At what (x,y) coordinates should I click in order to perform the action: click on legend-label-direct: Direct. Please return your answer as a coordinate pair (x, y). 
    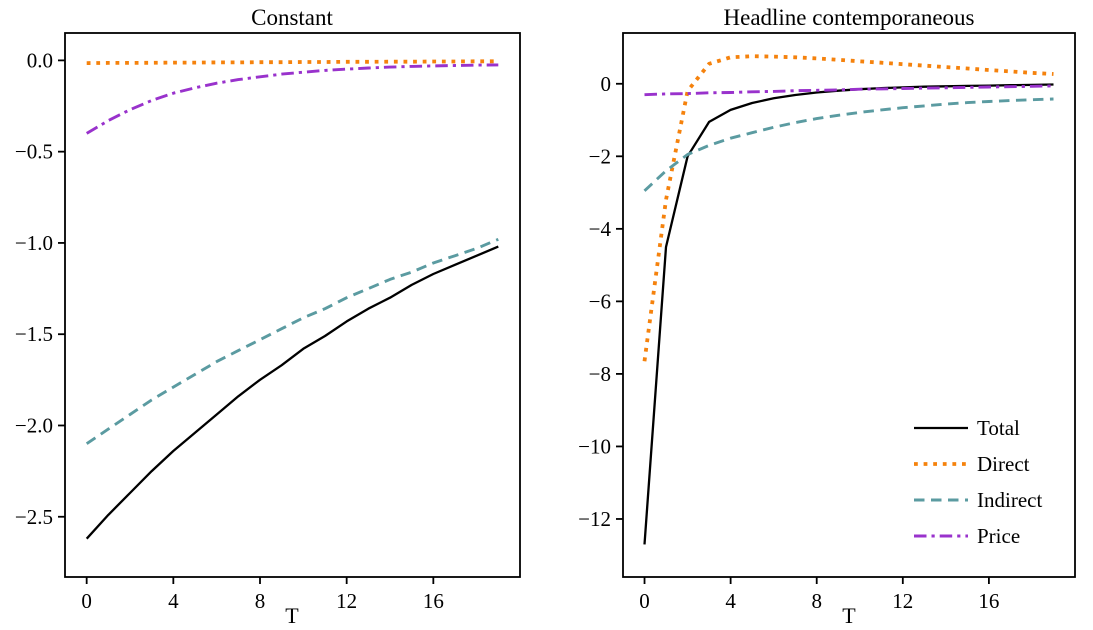
    Looking at the image, I should click on (1003, 464).